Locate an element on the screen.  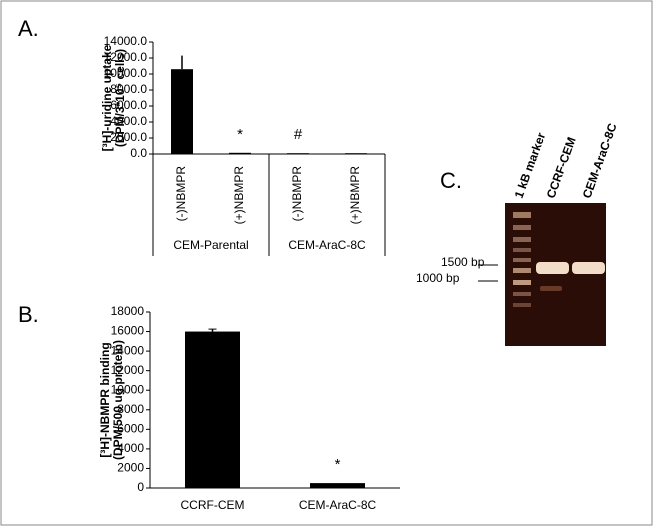
marker-label: 1000 bp is located at coordinates (438, 278).